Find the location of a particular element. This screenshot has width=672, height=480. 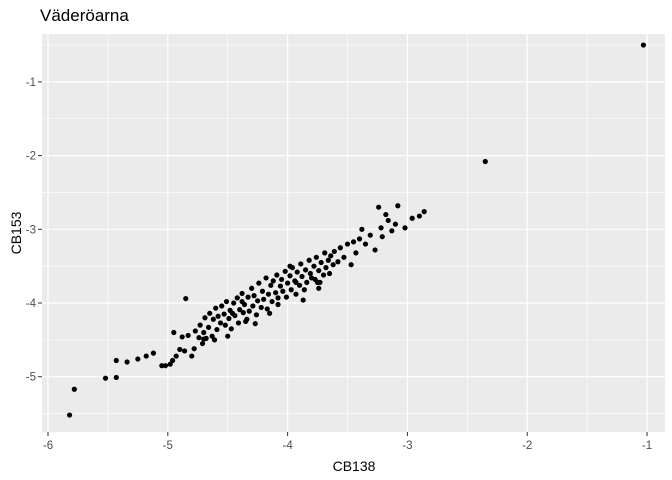

y-tick-label: -4 is located at coordinates (31, 304).